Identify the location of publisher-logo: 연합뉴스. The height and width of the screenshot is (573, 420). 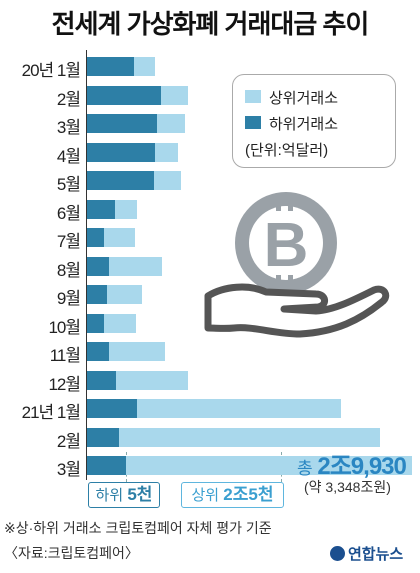
(366, 553).